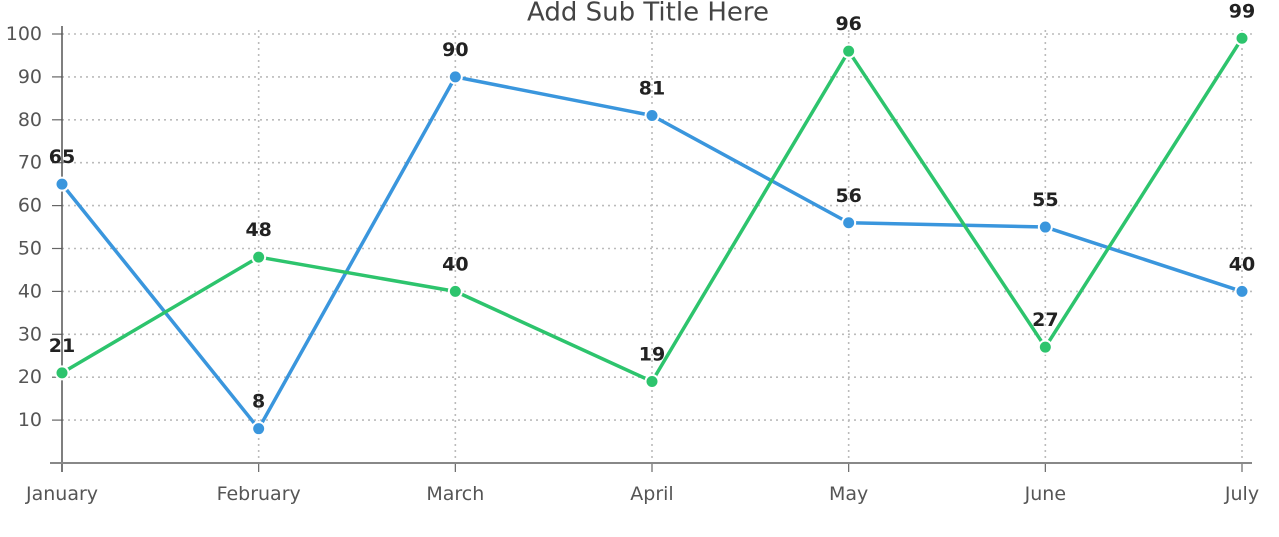  I want to click on y-tick-label: 40, so click(30, 291).